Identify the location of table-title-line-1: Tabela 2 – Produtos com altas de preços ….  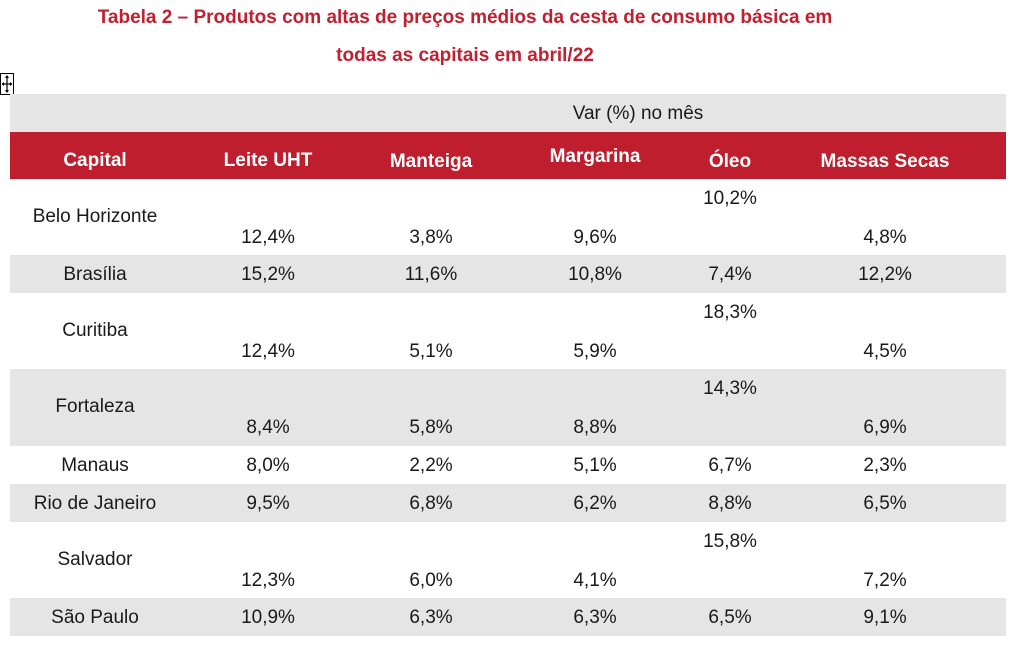
(465, 17).